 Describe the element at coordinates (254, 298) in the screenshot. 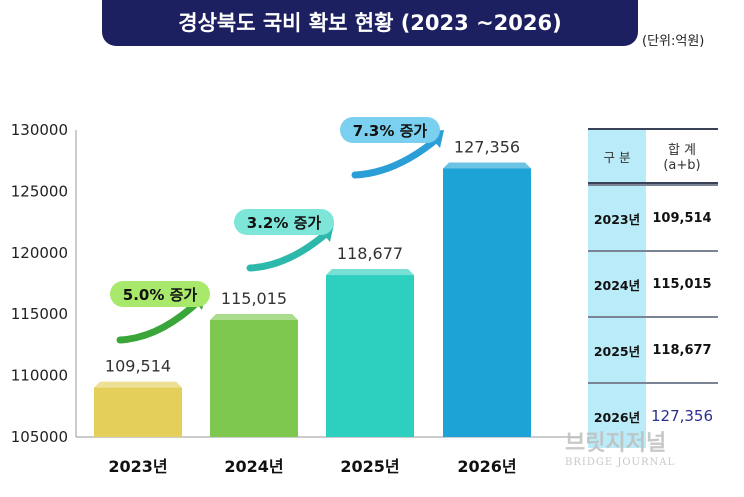

I see `data-label: 115,015` at that location.